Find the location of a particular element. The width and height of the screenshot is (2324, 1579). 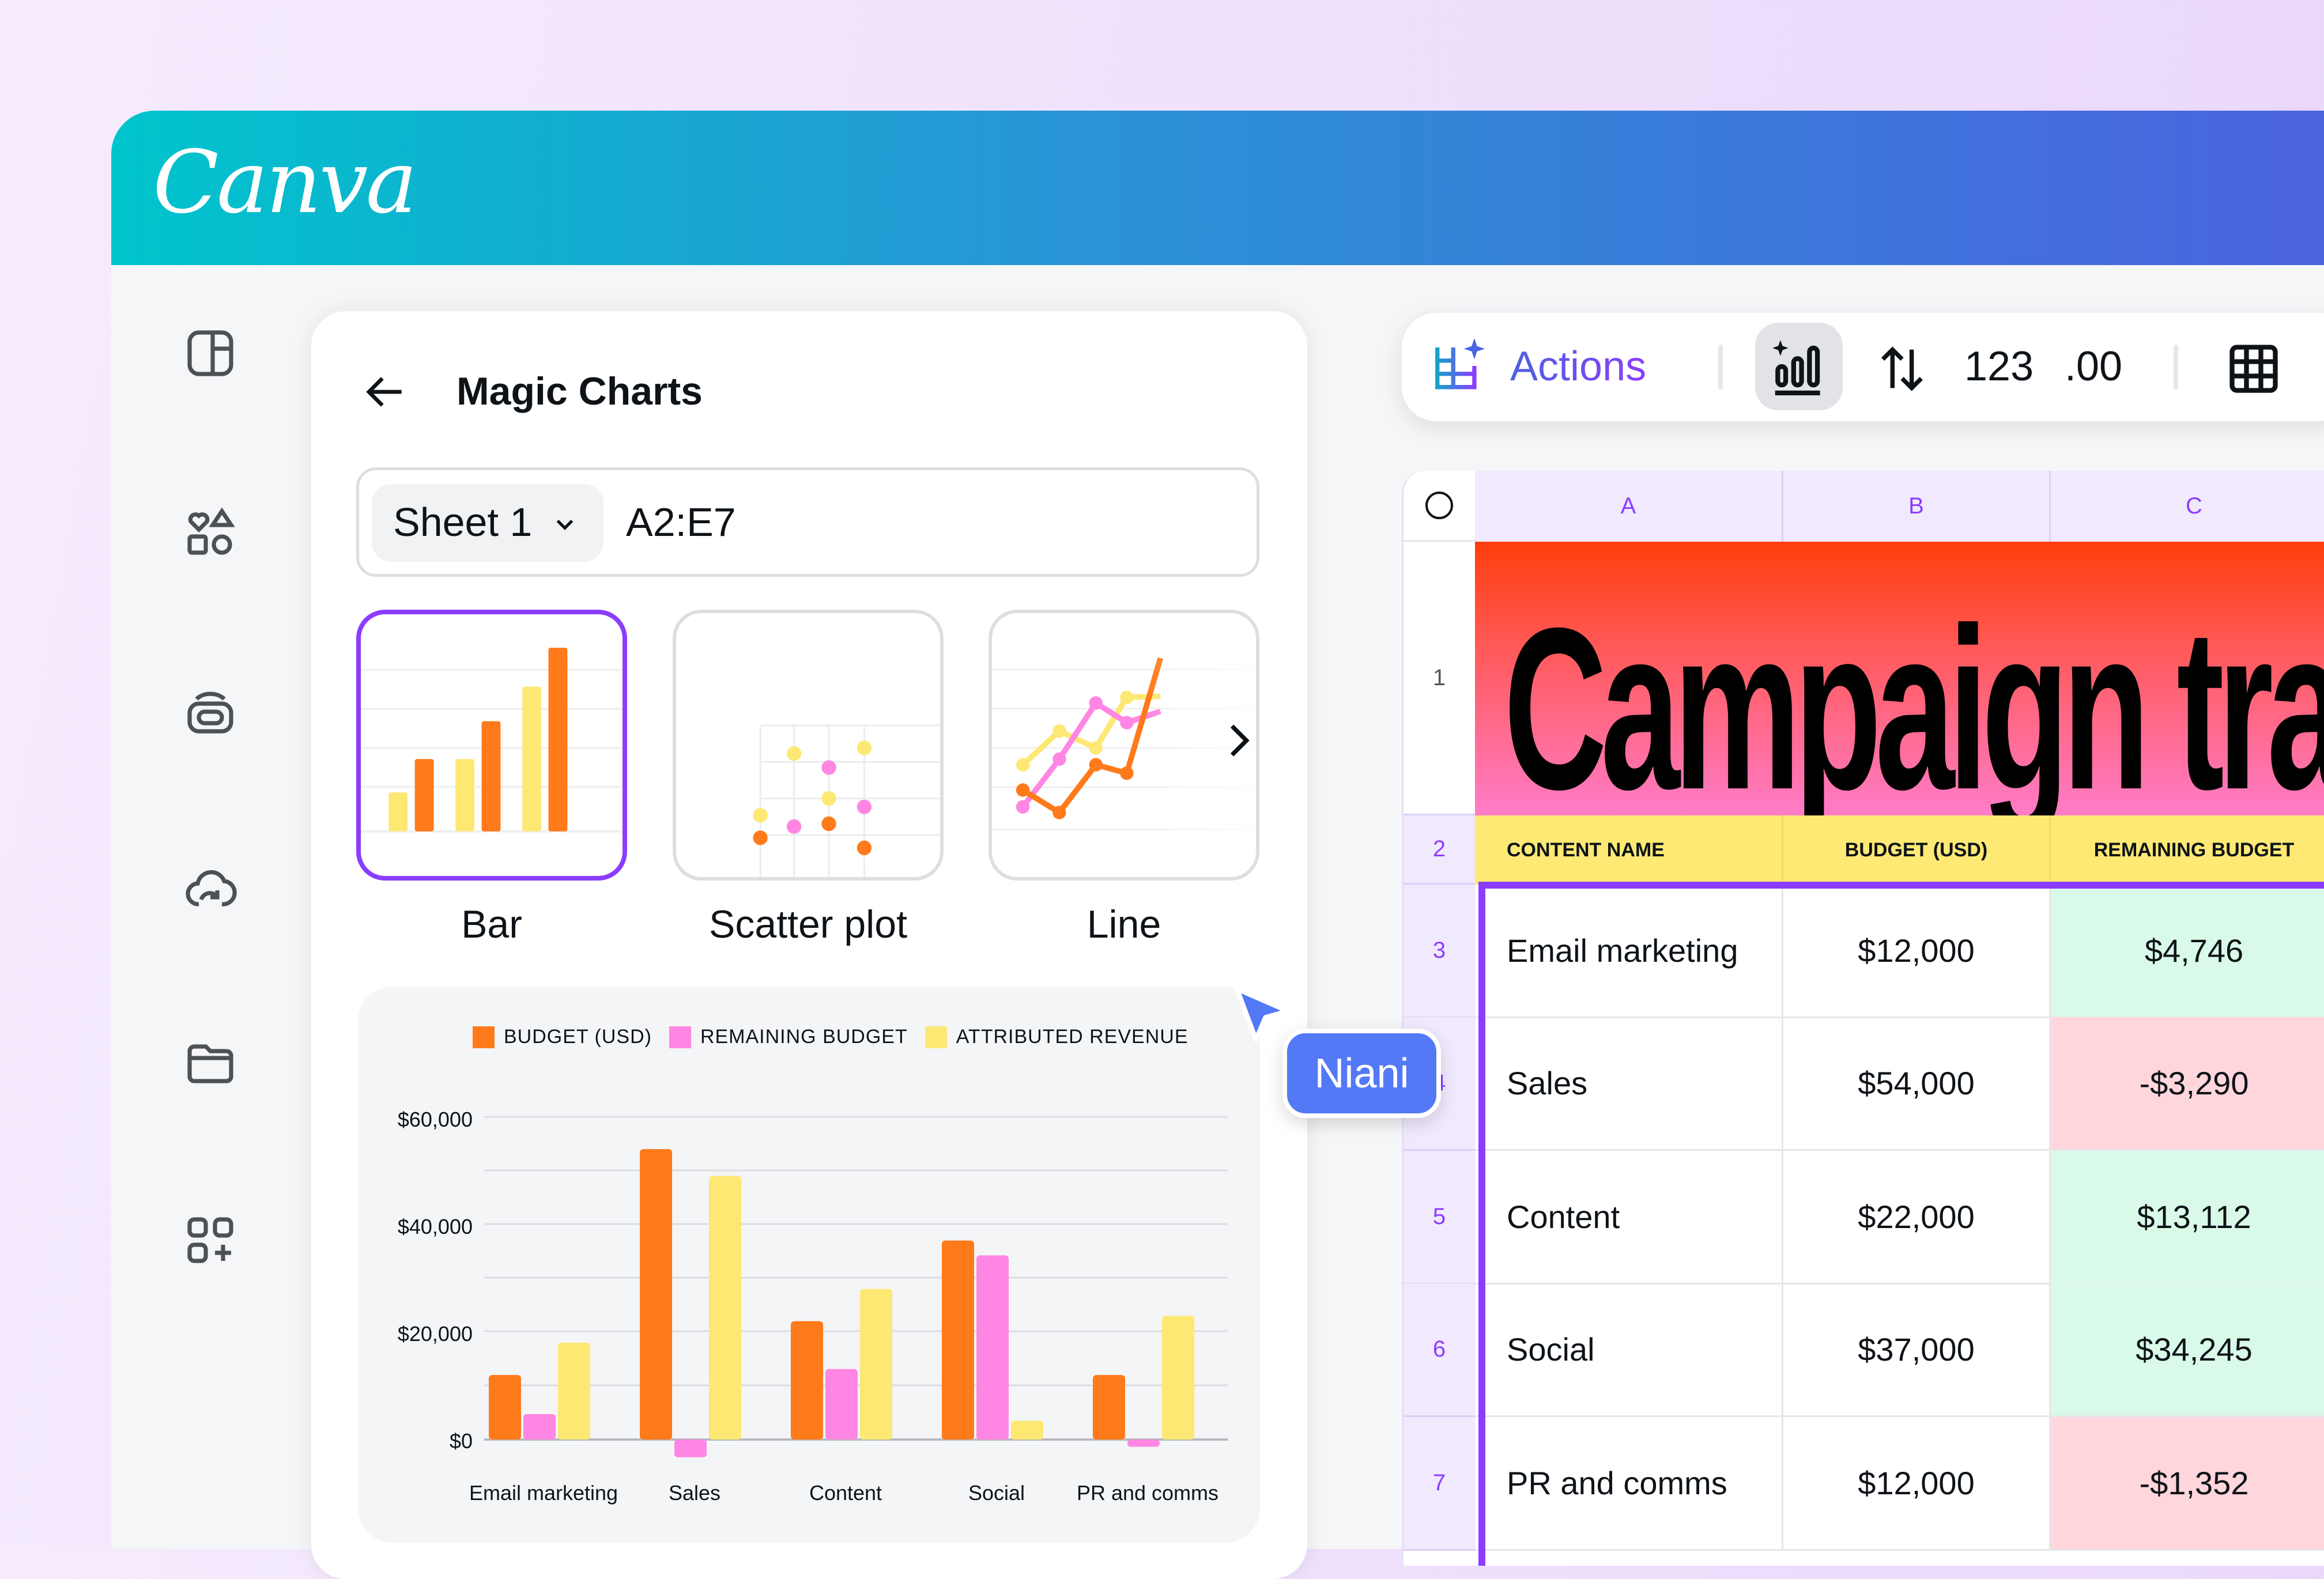

bar-chart-plot is located at coordinates (856, 1286).